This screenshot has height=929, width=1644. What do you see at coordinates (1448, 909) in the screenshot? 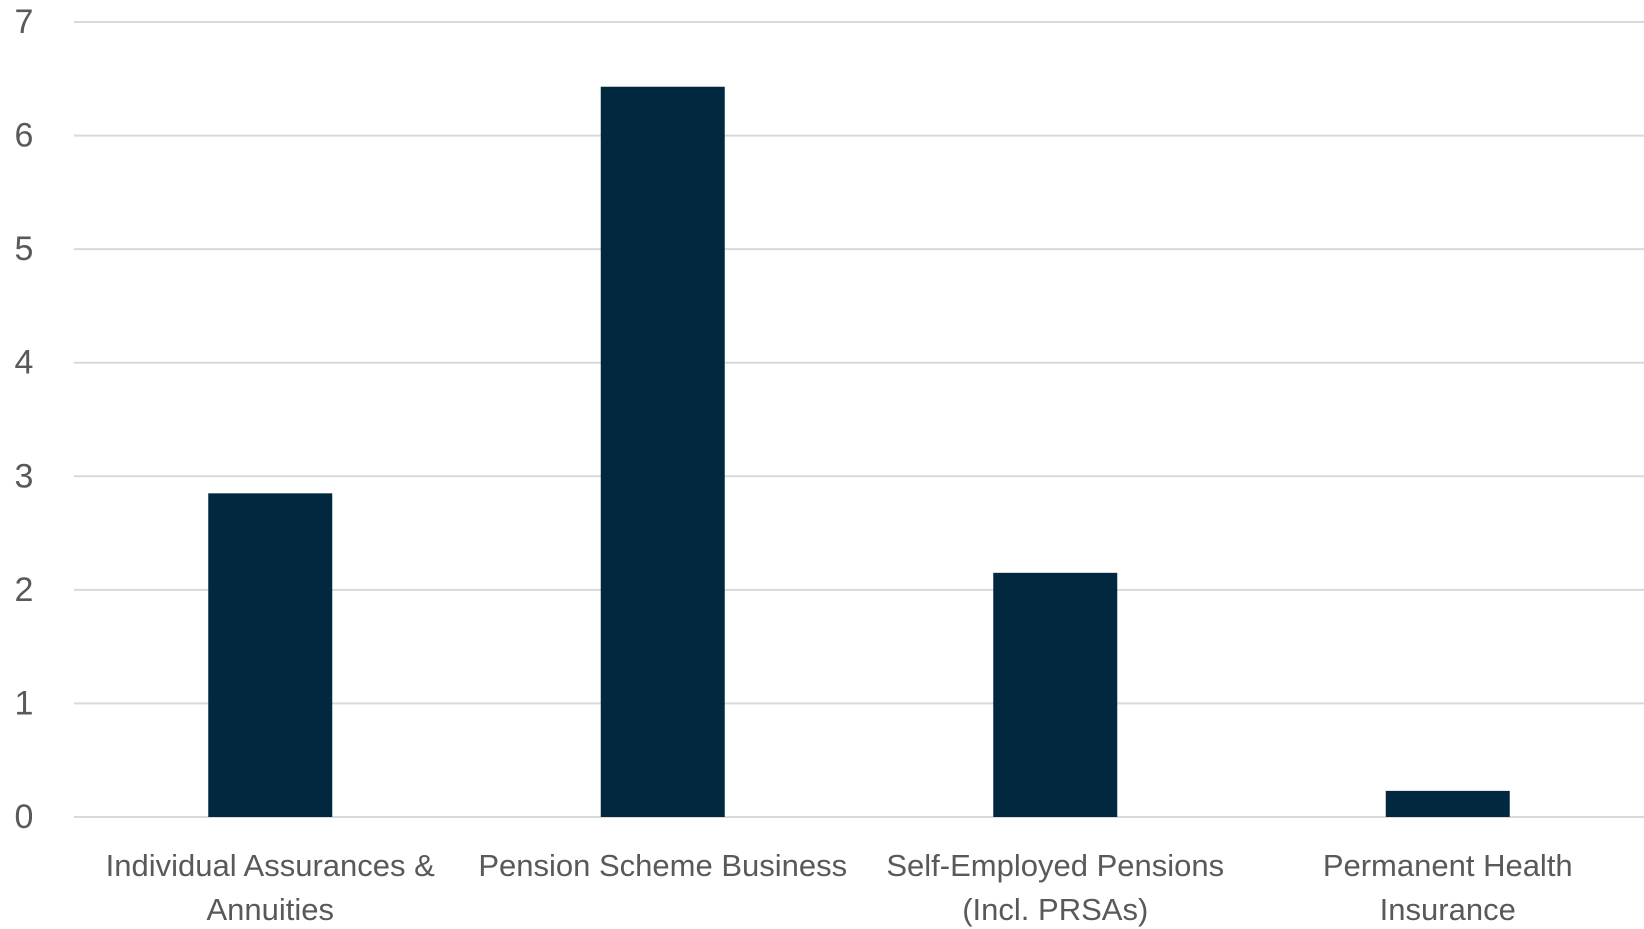
I see `x-tick-label-line: Insurance` at bounding box center [1448, 909].